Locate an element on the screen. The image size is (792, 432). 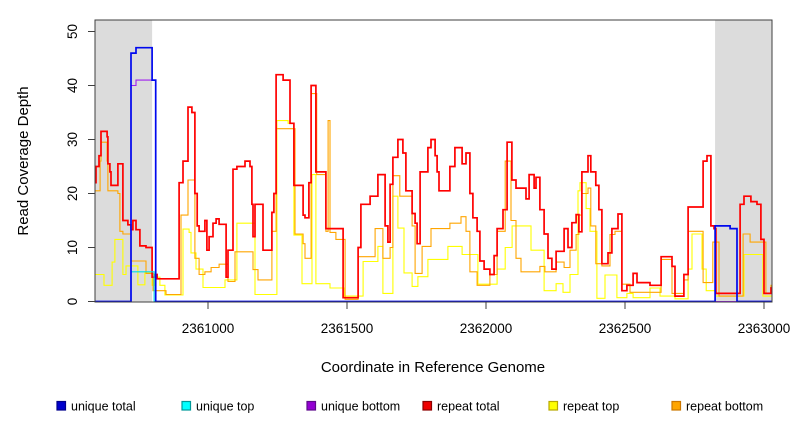
legend-item-repeat-top: repeat top is located at coordinates (583, 407).